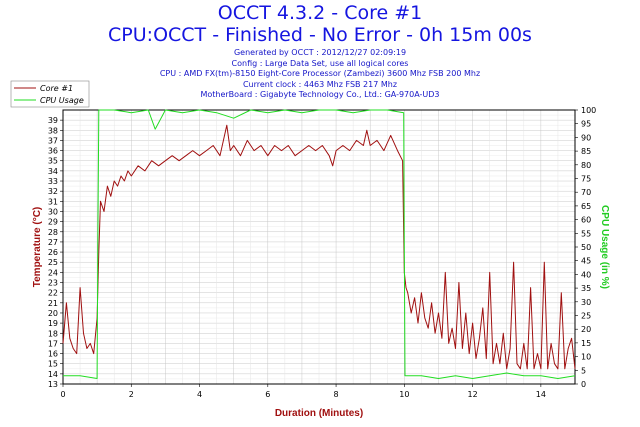 This screenshot has width=640, height=427. What do you see at coordinates (404, 394) in the screenshot?
I see `x-tick-label: 10` at bounding box center [404, 394].